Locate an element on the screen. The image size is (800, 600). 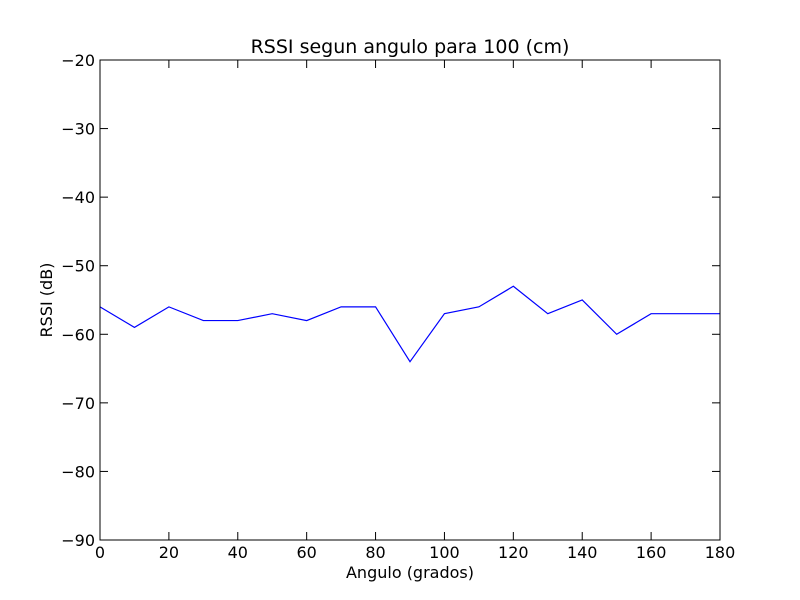
x-tick-label: 40 is located at coordinates (238, 552).